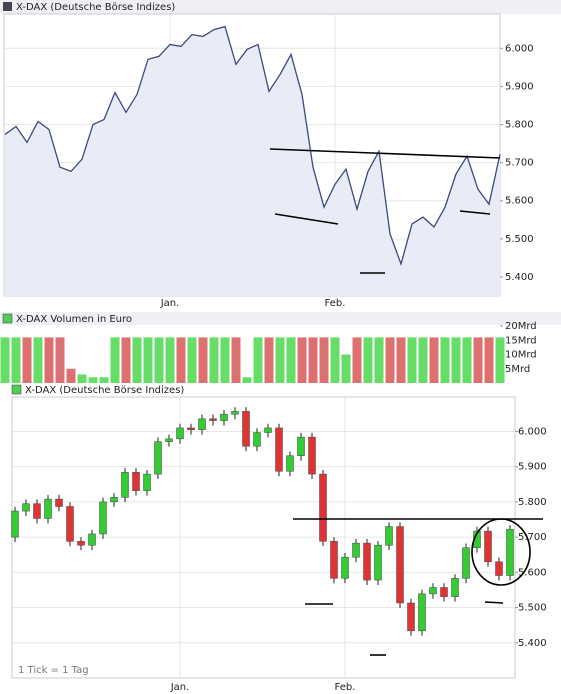 The image size is (561, 694). Describe the element at coordinates (53, 670) in the screenshot. I see `annotation: 1 Tick = 1 Tag` at that location.